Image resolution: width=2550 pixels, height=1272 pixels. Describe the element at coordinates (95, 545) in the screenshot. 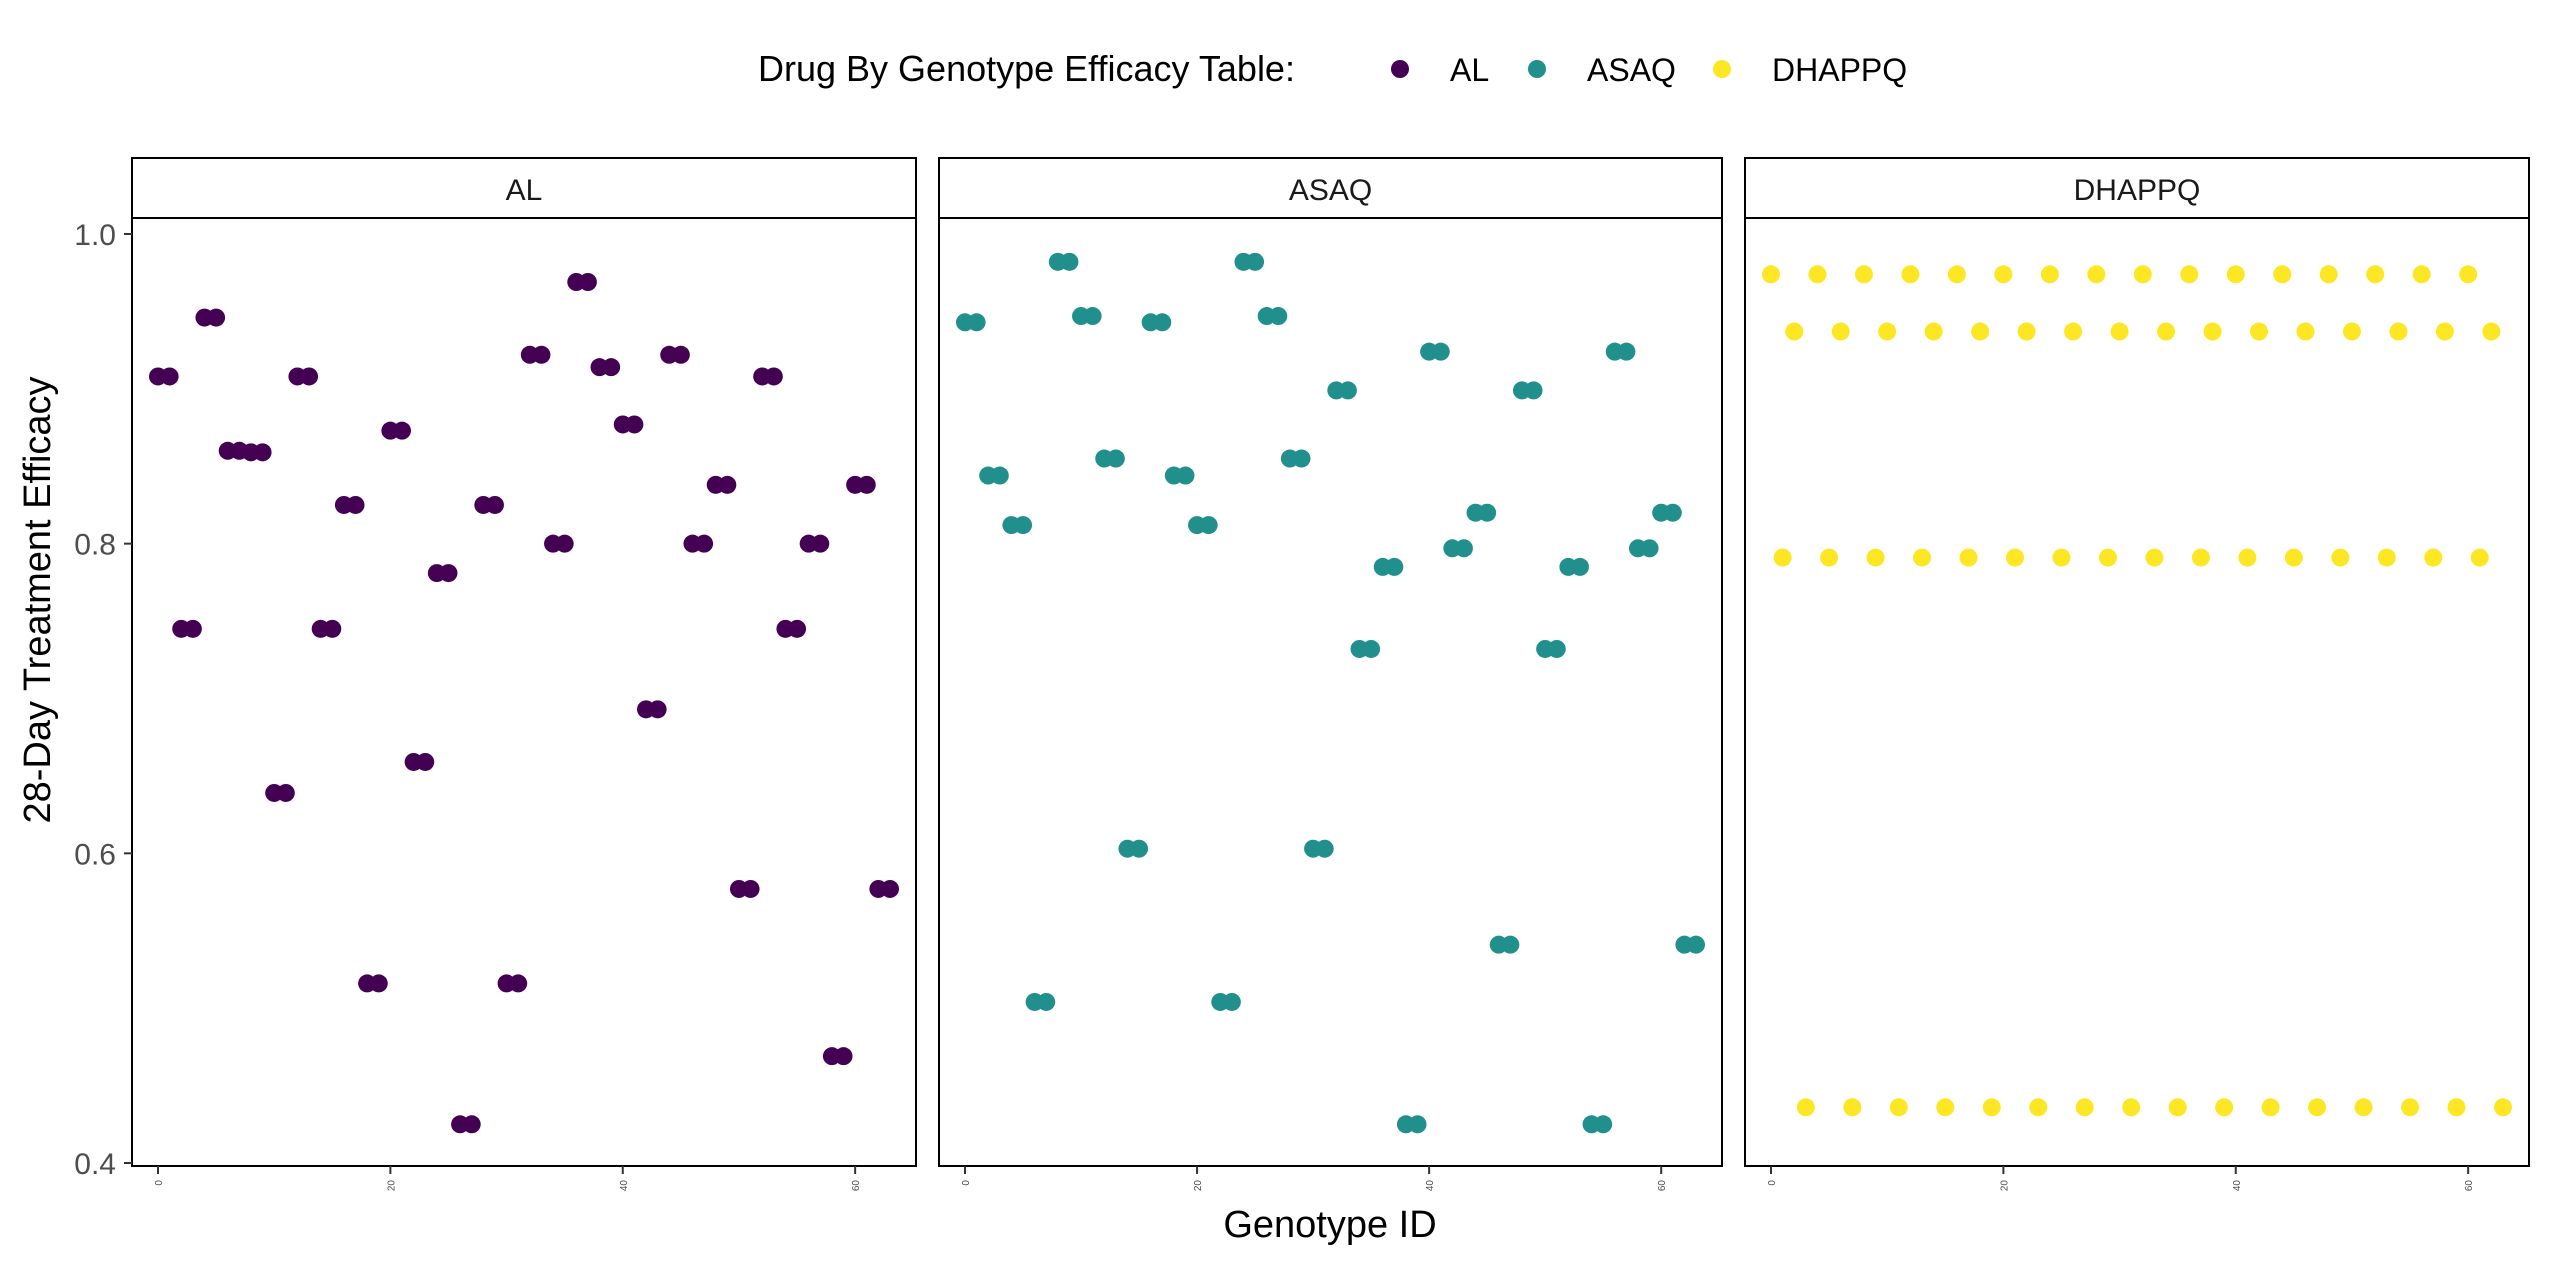

I see `y-tick-label: 0.8` at that location.